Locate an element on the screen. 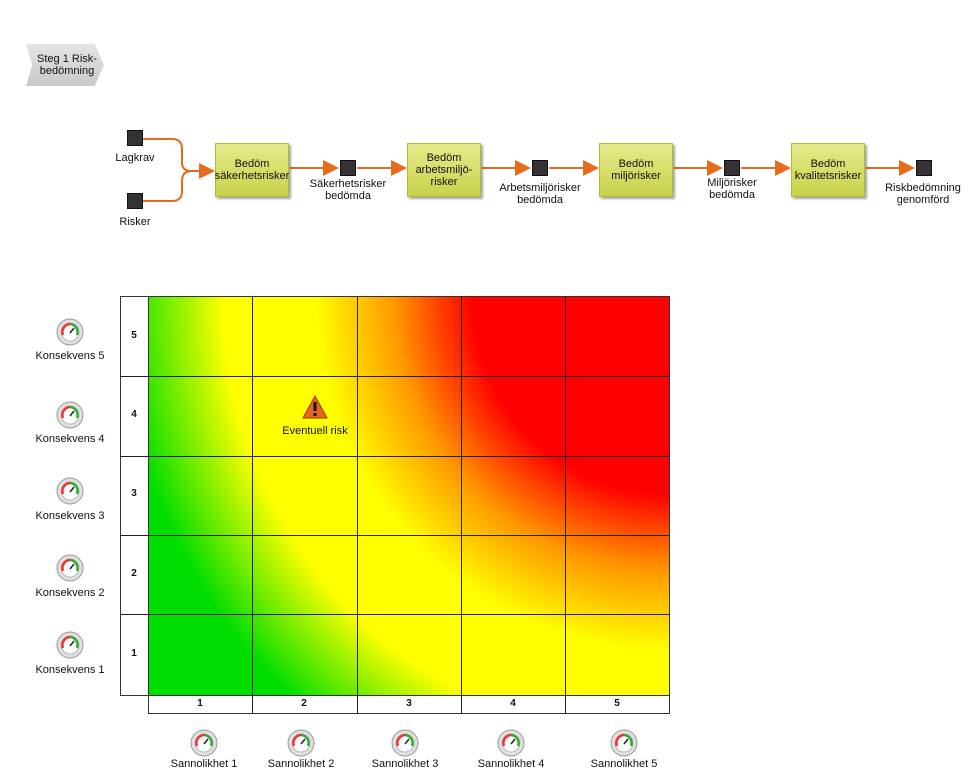  column-number: 2 is located at coordinates (304, 703).